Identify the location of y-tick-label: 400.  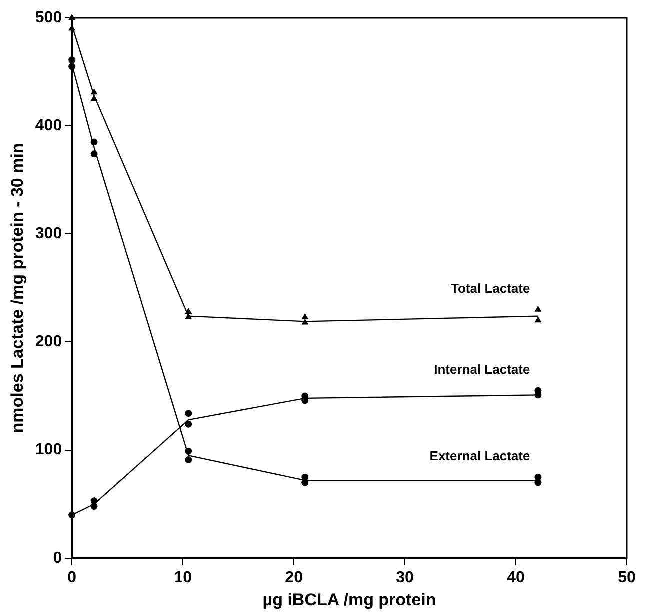
(48, 125).